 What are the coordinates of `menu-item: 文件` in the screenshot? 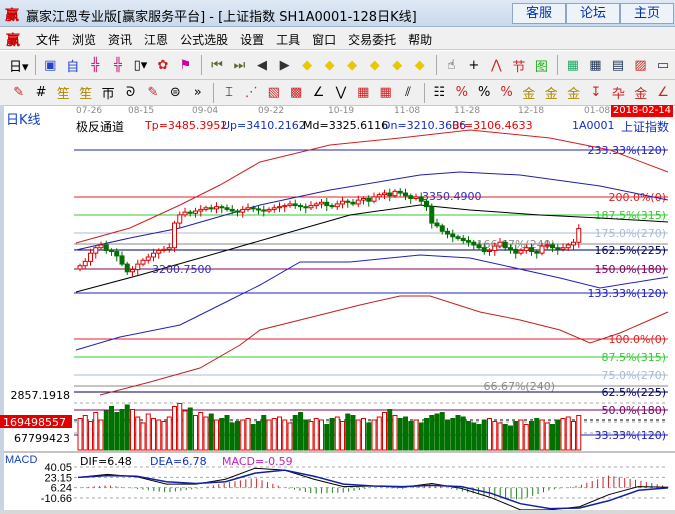 It's located at (48, 40).